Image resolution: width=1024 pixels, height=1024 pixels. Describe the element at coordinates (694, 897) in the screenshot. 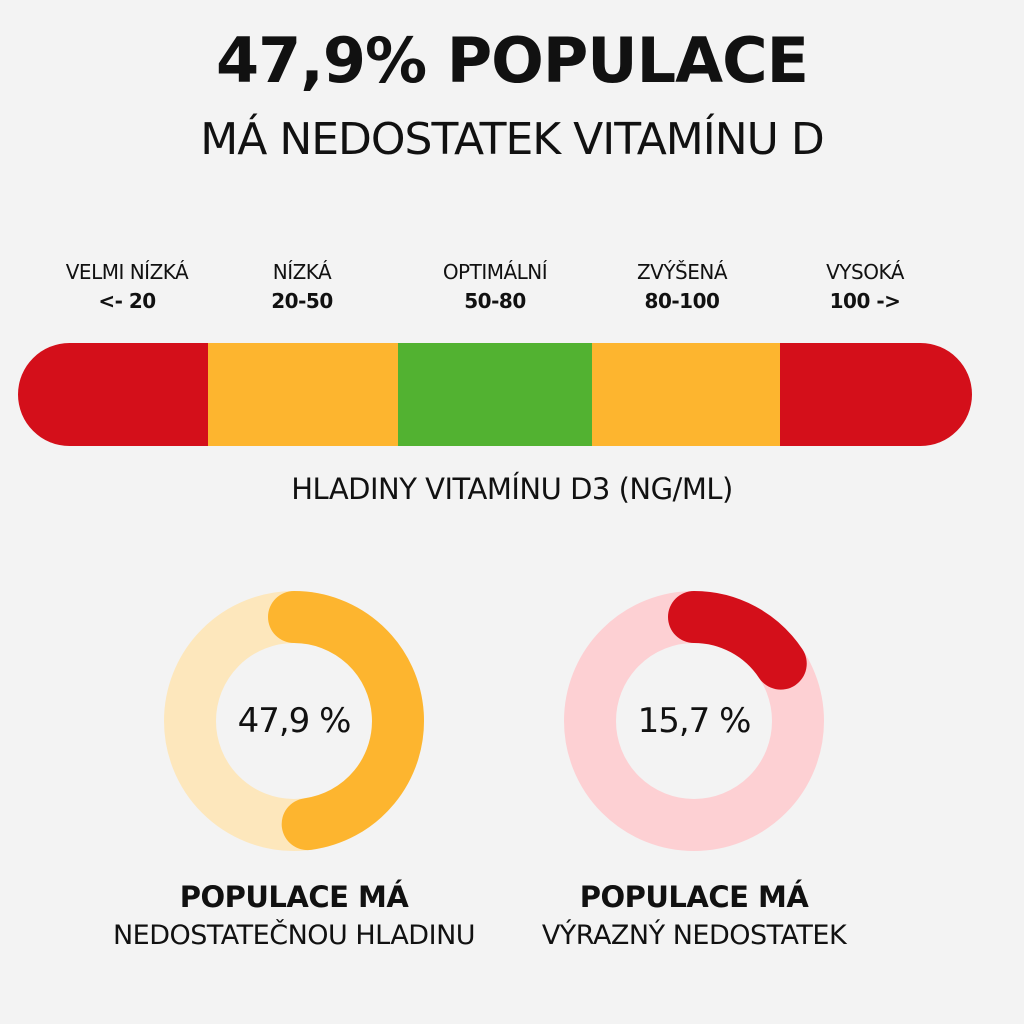

I see `caption-bold-deficient: POPULACE MÁ` at that location.